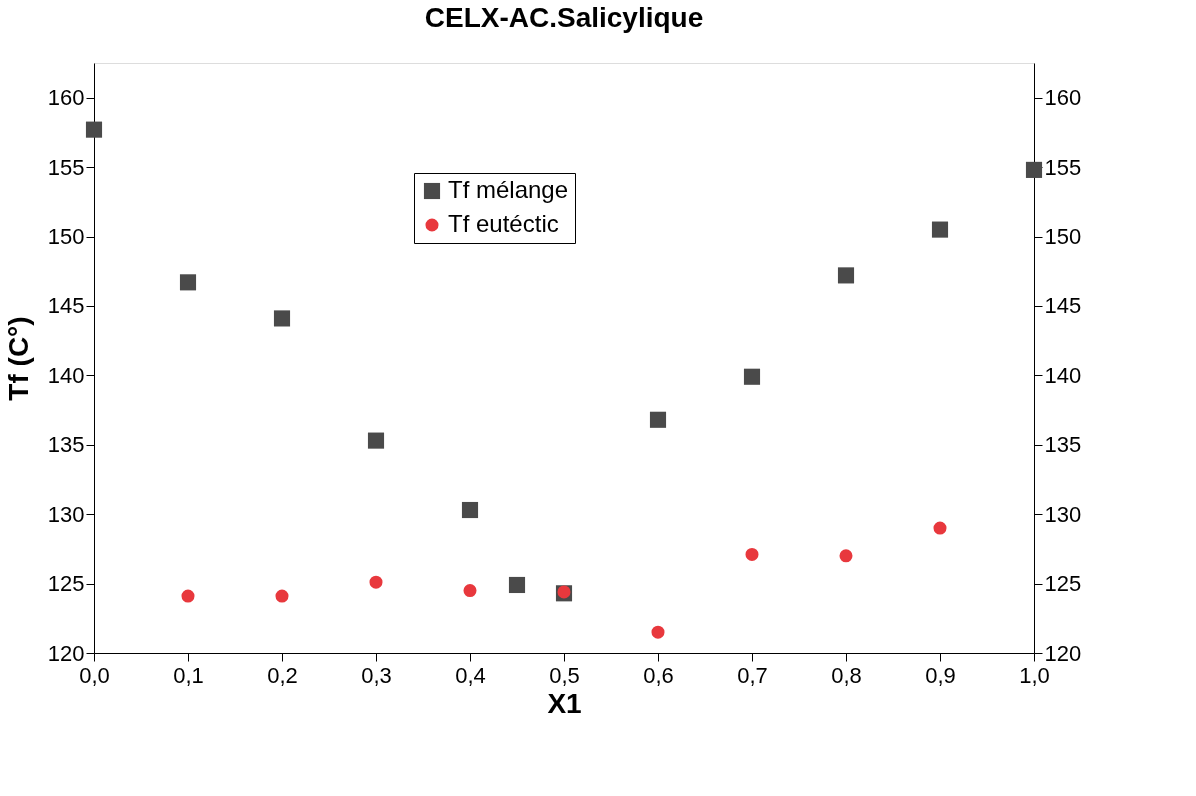 Image resolution: width=1196 pixels, height=796 pixels. Describe the element at coordinates (66, 375) in the screenshot. I see `y-tick-label: 140` at that location.